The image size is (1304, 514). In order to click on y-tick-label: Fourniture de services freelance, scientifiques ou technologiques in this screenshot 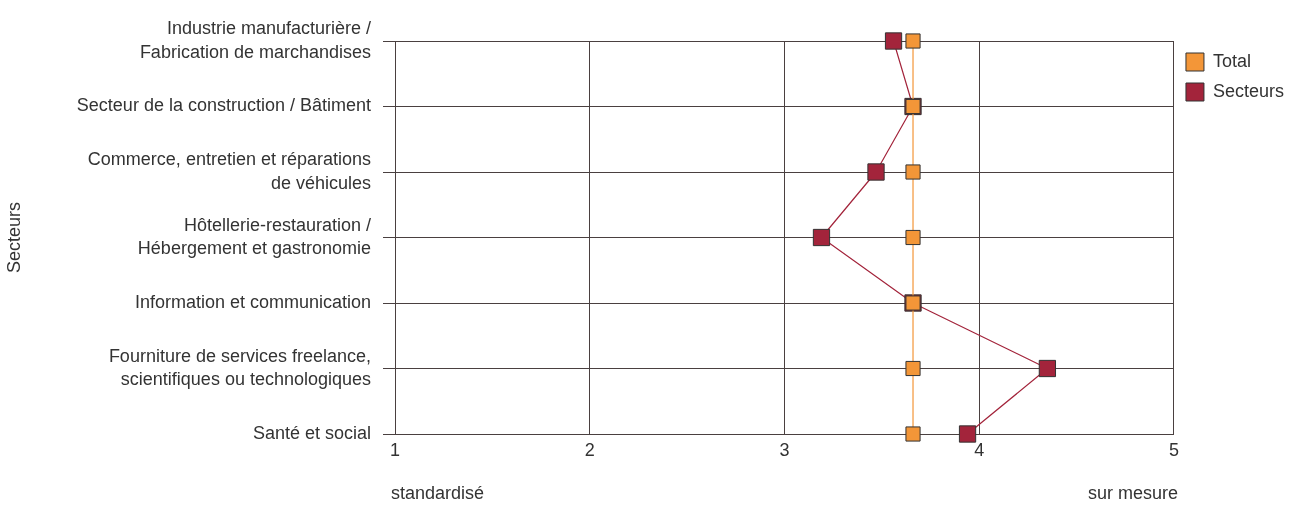, I will do `click(239, 367)`.